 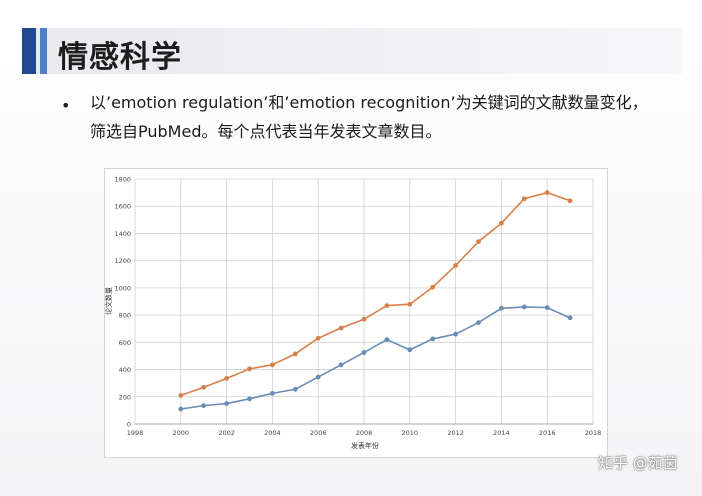 What do you see at coordinates (122, 261) in the screenshot?
I see `y-tick-label: 1200` at bounding box center [122, 261].